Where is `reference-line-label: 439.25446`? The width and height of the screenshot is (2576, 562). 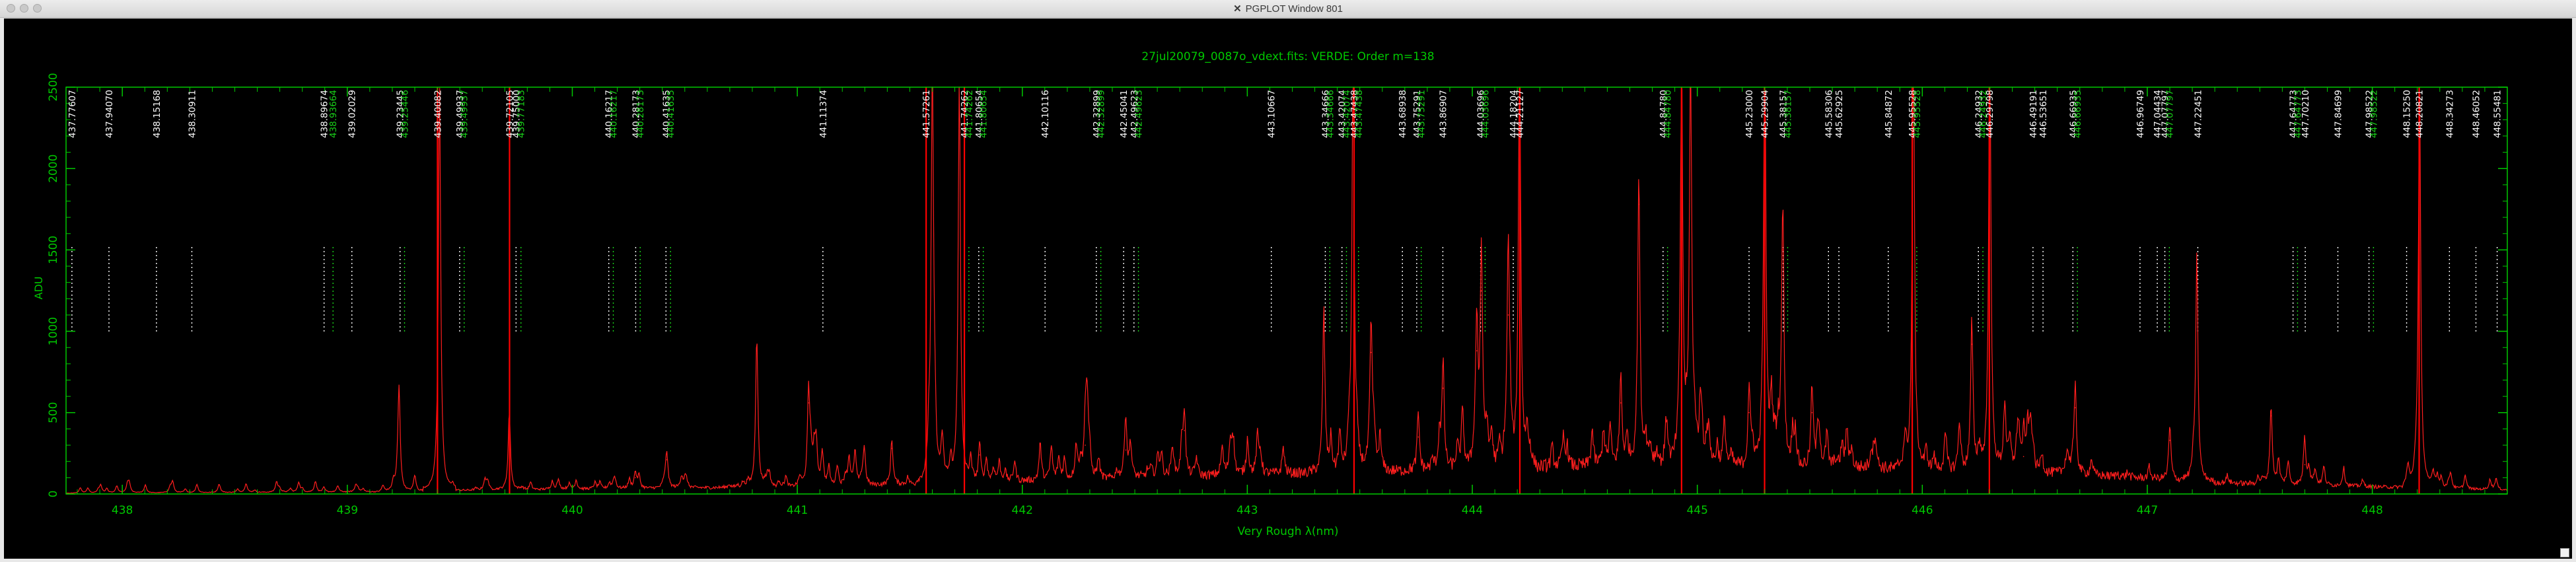 reference-line-label: 439.25446 is located at coordinates (405, 114).